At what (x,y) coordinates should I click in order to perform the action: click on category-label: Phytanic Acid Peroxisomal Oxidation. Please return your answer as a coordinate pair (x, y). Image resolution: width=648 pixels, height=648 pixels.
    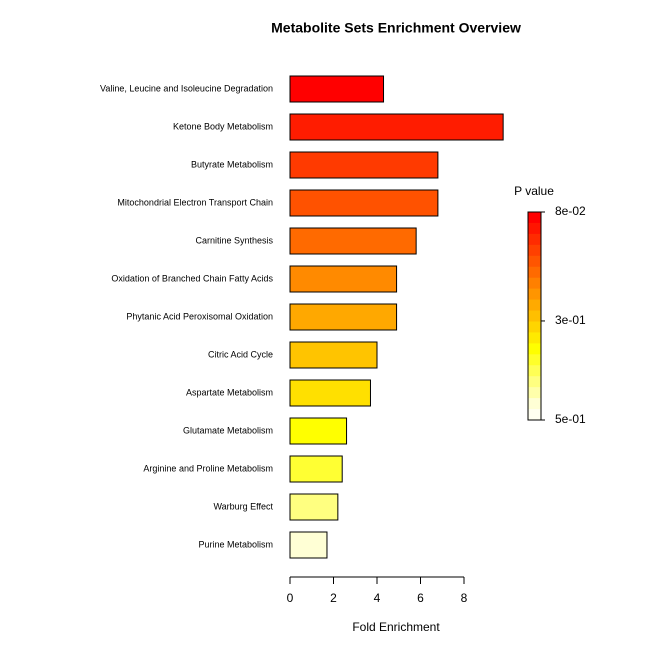
    Looking at the image, I should click on (199, 316).